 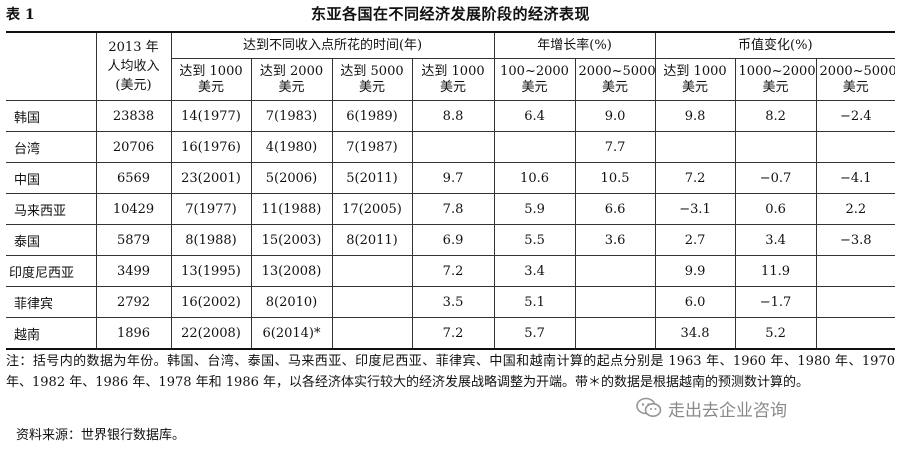 What do you see at coordinates (291, 209) in the screenshot?
I see `cell-t2000: 11(1988)` at bounding box center [291, 209].